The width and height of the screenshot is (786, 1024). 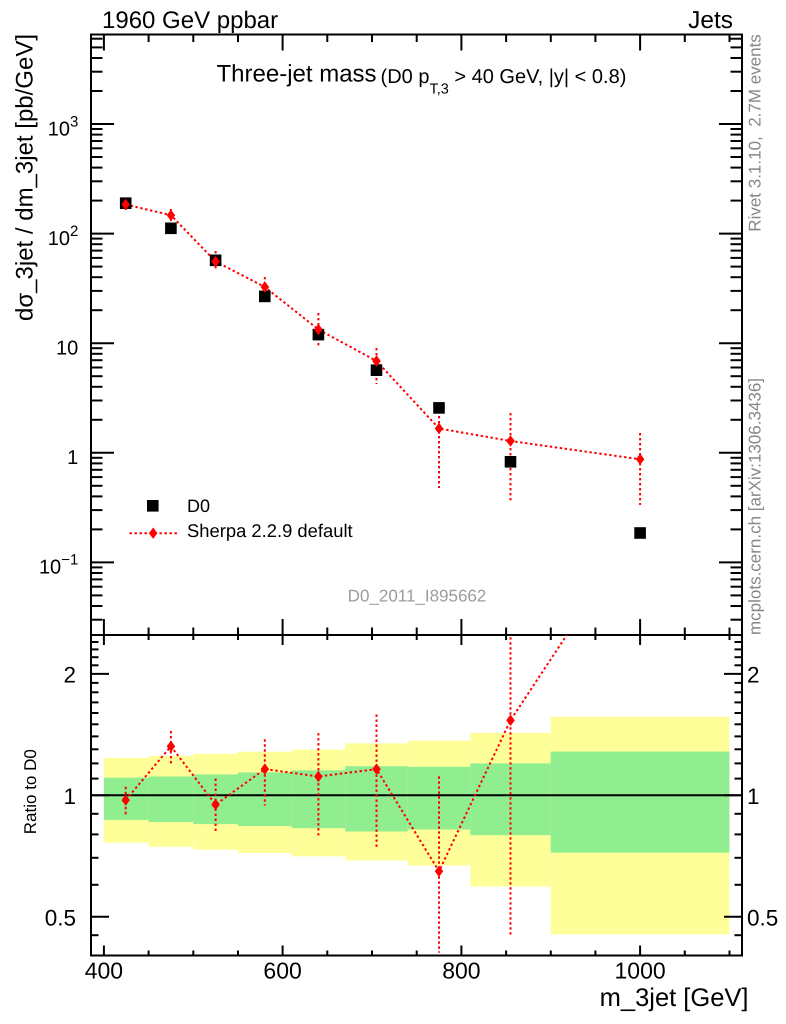 What do you see at coordinates (190, 20) in the screenshot?
I see `svg-text: 1960 GeV ppbar` at bounding box center [190, 20].